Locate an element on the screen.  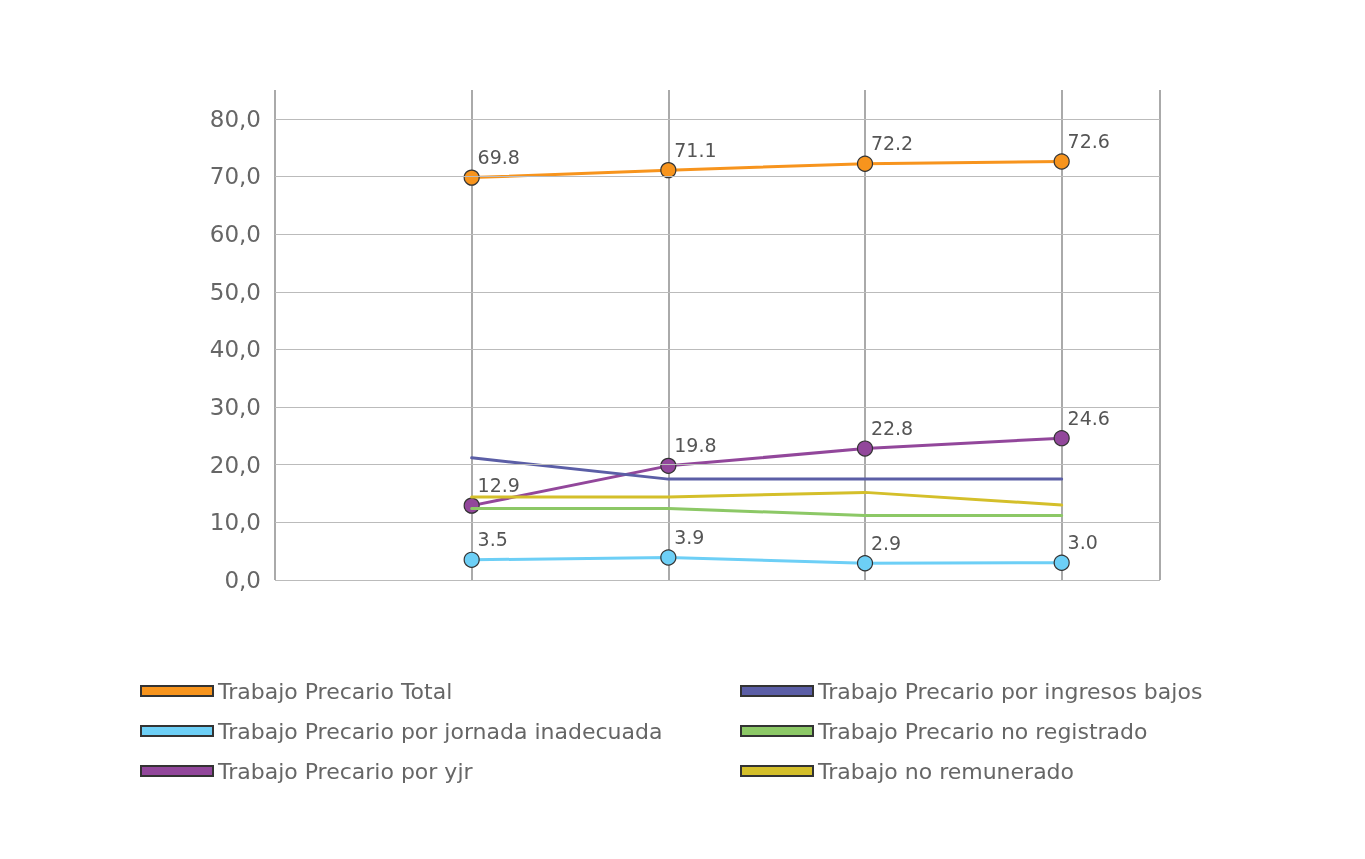
y-tick-label: 30,0 is located at coordinates (235, 407).